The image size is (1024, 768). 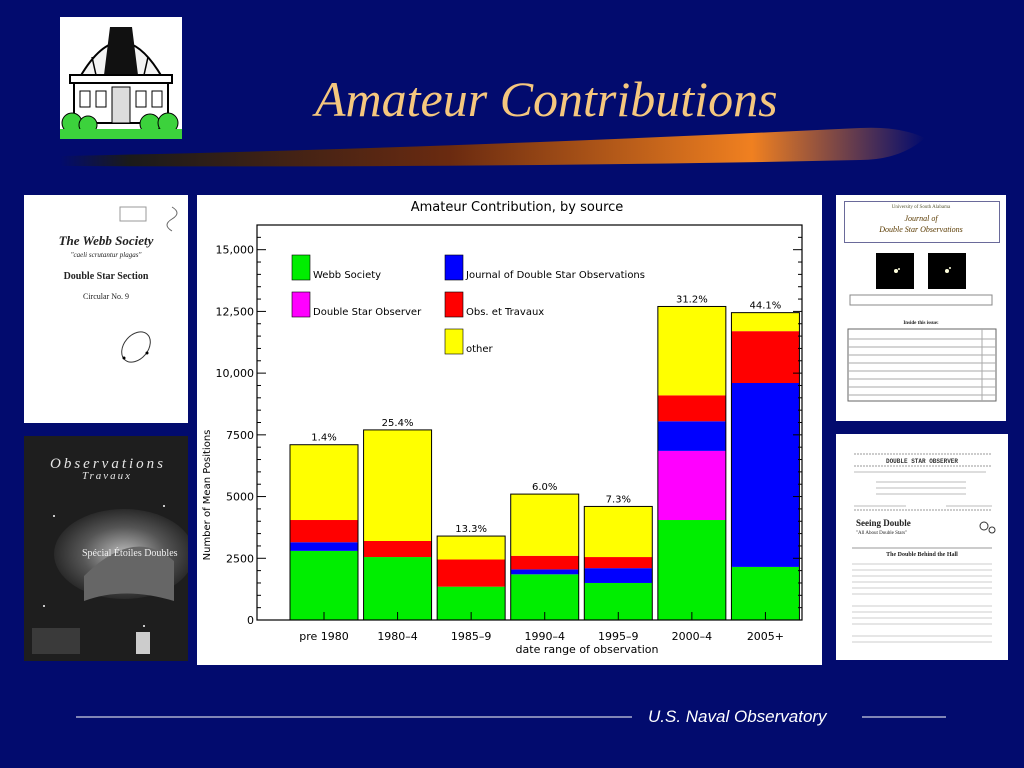 What do you see at coordinates (480, 349) in the screenshot?
I see `legend-label: other` at bounding box center [480, 349].